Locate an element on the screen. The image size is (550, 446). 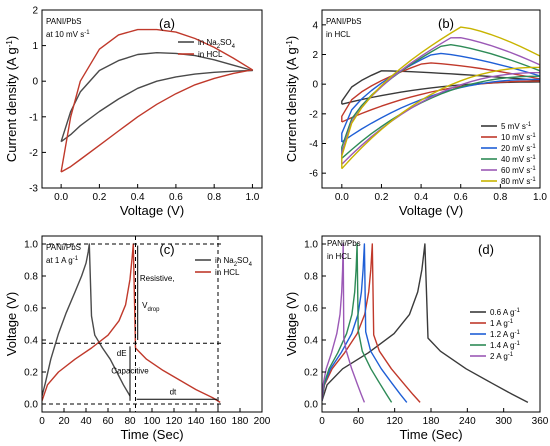
annotation-line: at 10 mV s-1 is located at coordinates (68, 34).